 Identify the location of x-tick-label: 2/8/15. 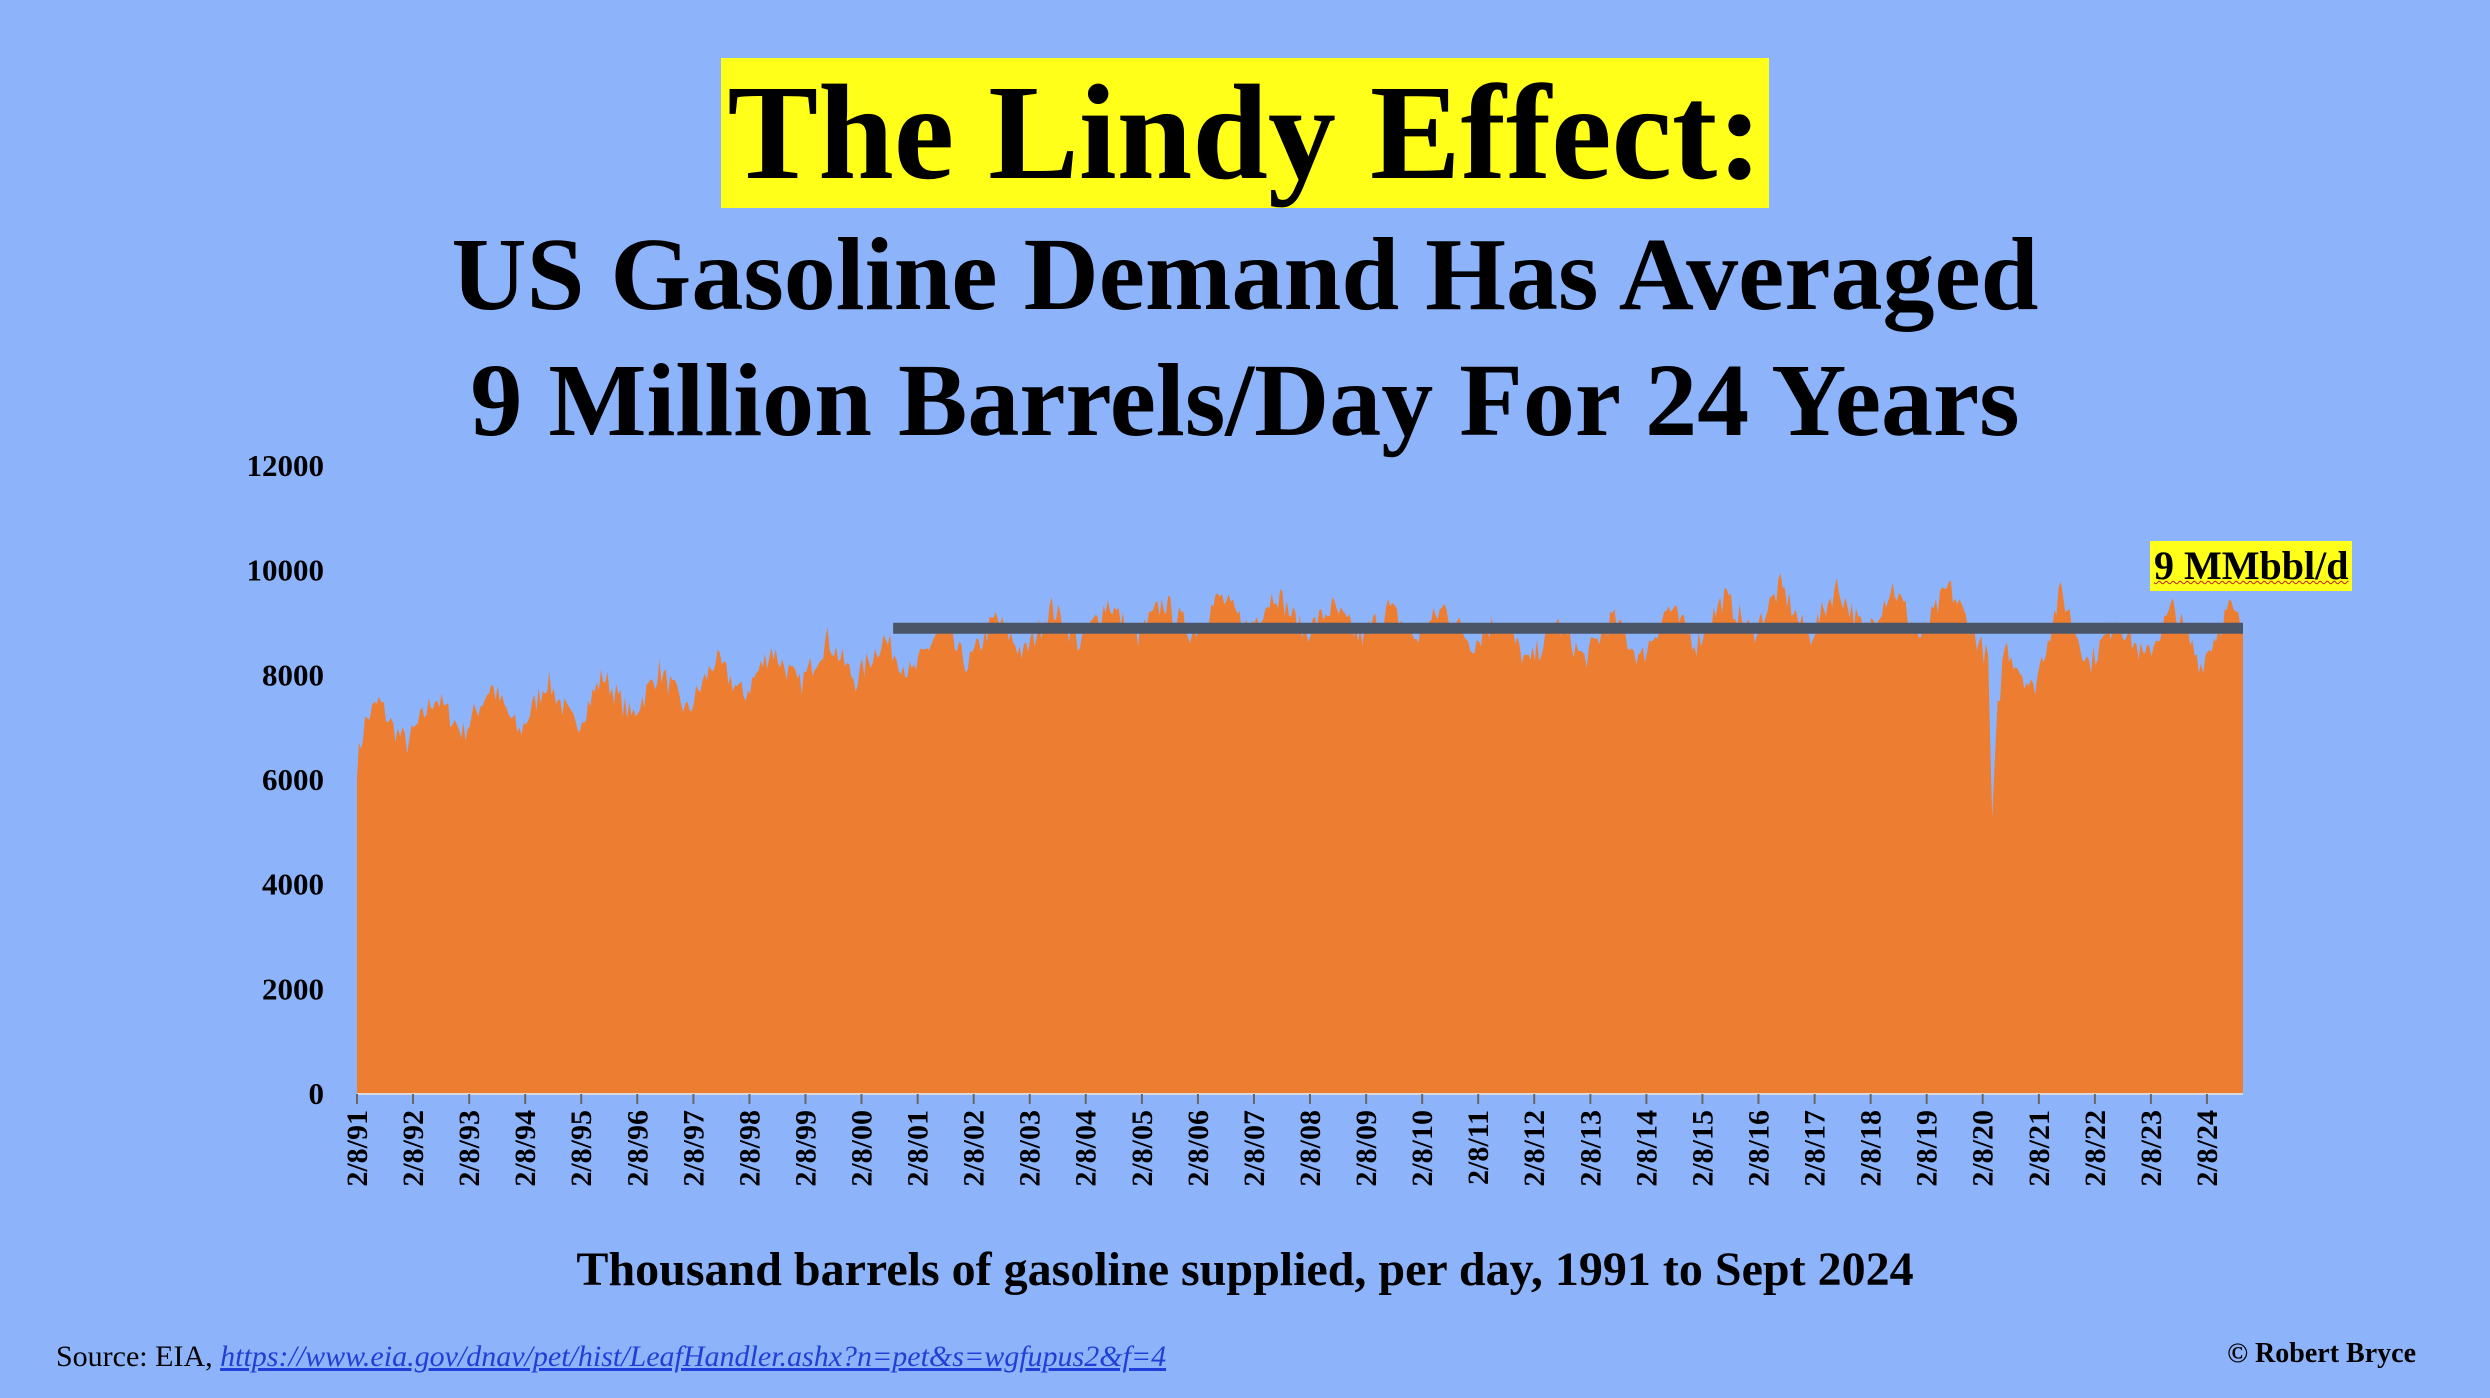
(1702, 1148).